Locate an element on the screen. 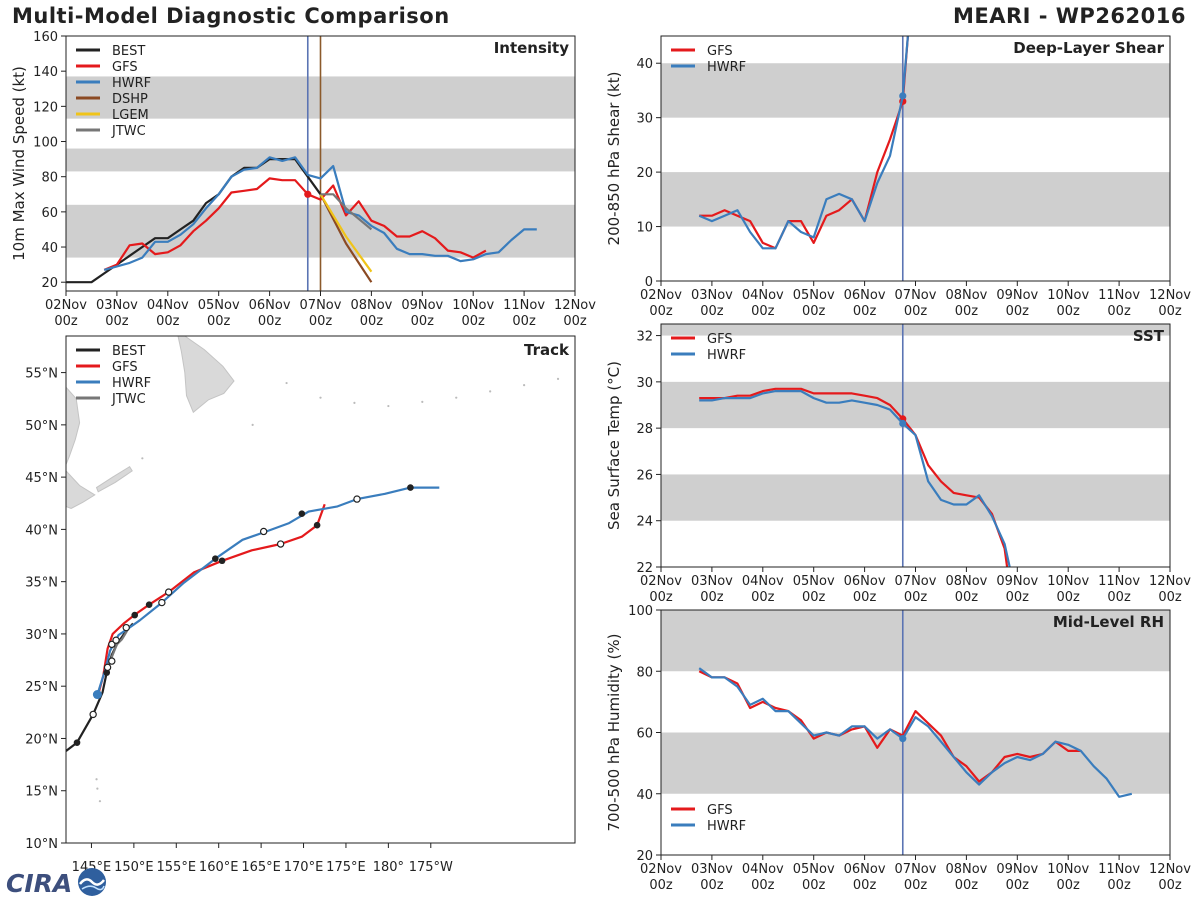  intensity-ytick-label: 80 is located at coordinates (49, 178).